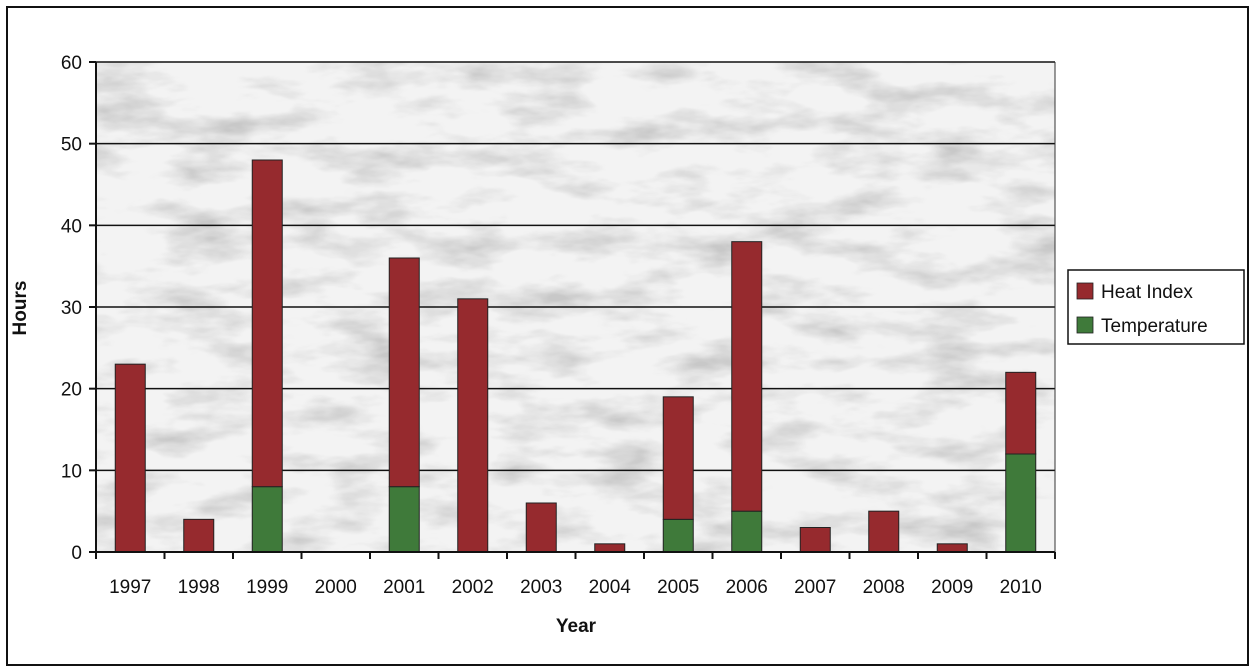 The height and width of the screenshot is (666, 1257). Describe the element at coordinates (952, 548) in the screenshot. I see `bar-heat-index-2009` at that location.